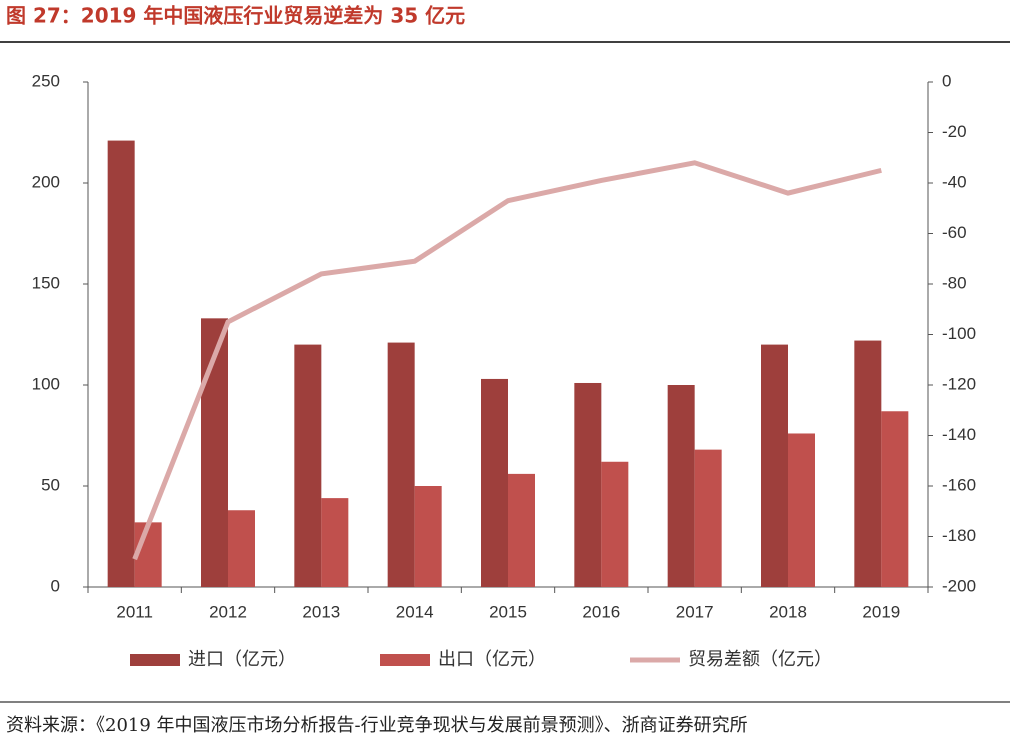 The height and width of the screenshot is (745, 1014). I want to click on y2-tick-label: -120, so click(959, 383).